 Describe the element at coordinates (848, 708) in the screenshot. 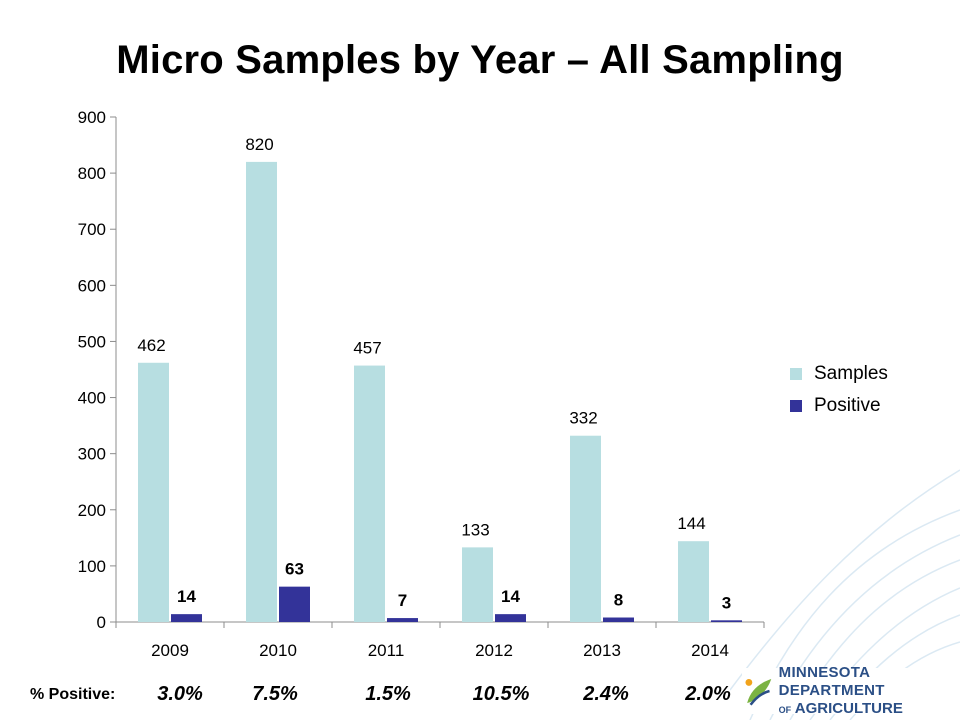

I see `logo-text-line2: AGRICULTURE` at that location.